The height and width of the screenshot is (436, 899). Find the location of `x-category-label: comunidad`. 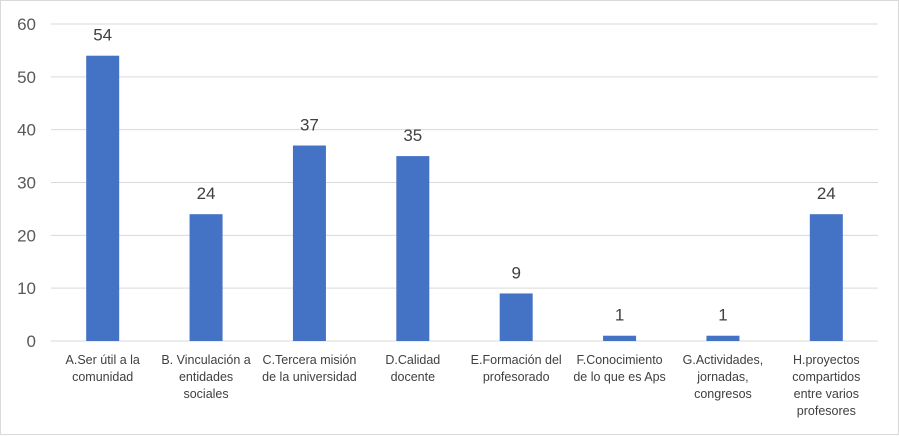

x-category-label: comunidad is located at coordinates (102, 377).